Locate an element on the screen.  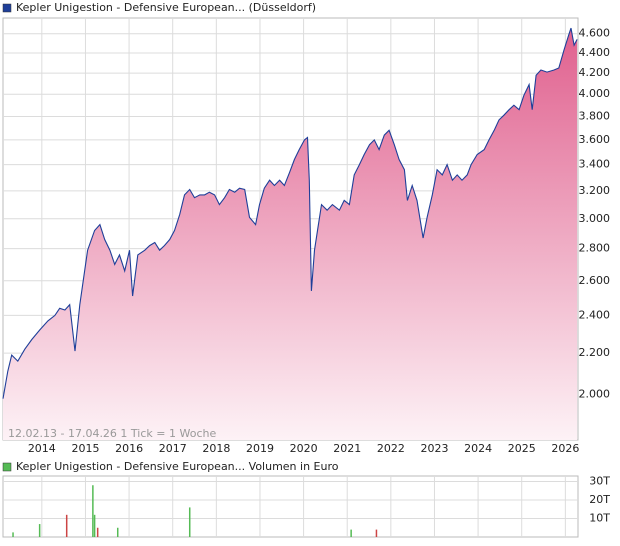
x-tick-label: 2020 is located at coordinates (304, 448).